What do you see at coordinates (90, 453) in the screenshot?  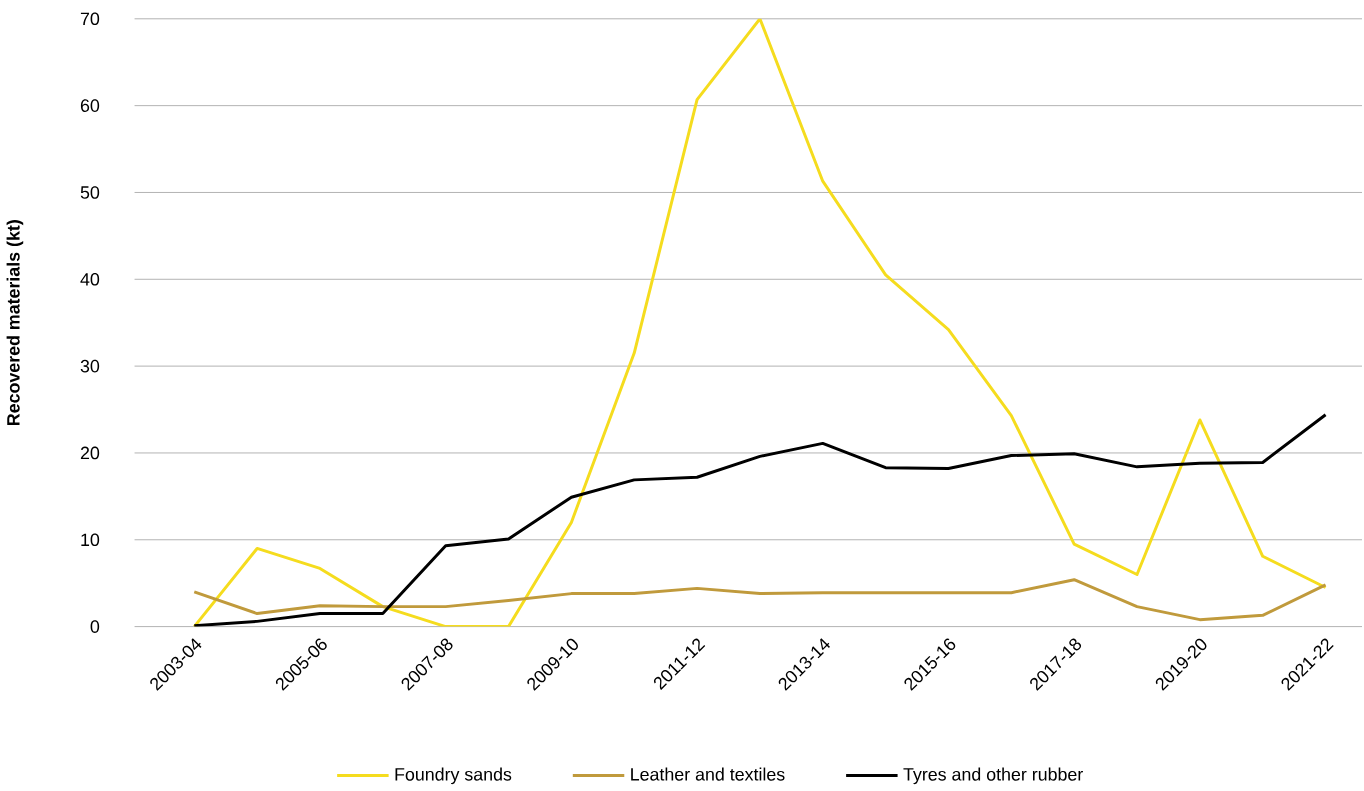 I see `y-tick-label: 20` at bounding box center [90, 453].